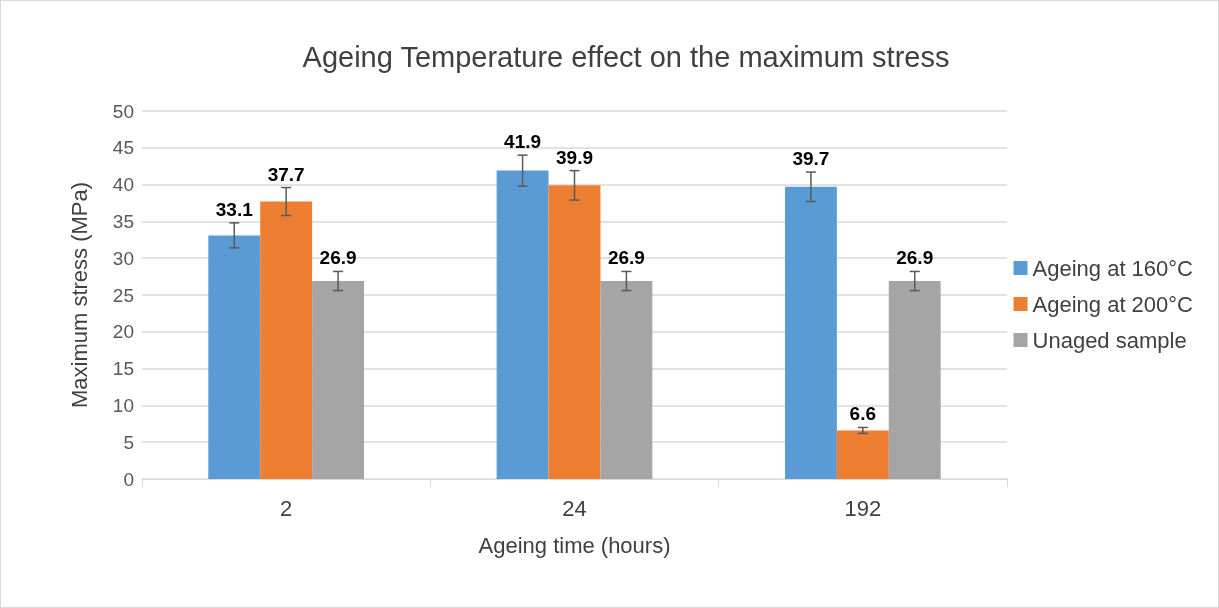  Describe the element at coordinates (79, 295) in the screenshot. I see `y-axis-title: Maximum stress (MPa)` at that location.